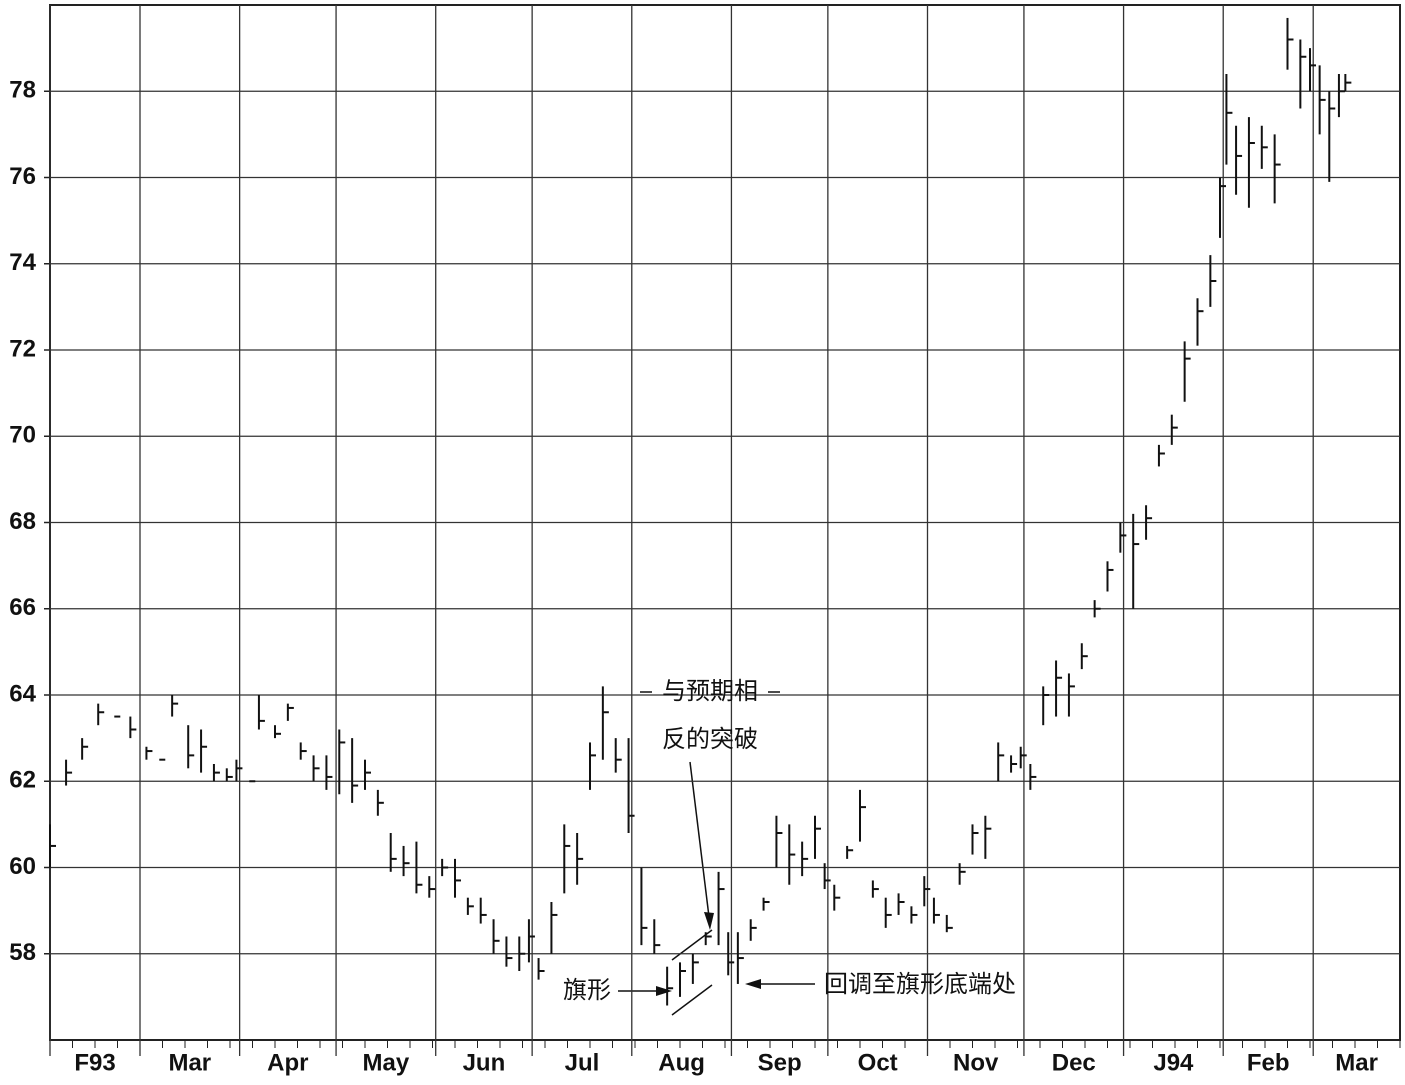 This screenshot has height=1085, width=1405. Describe the element at coordinates (878, 1062) in the screenshot. I see `x-tick-label: Oct` at that location.